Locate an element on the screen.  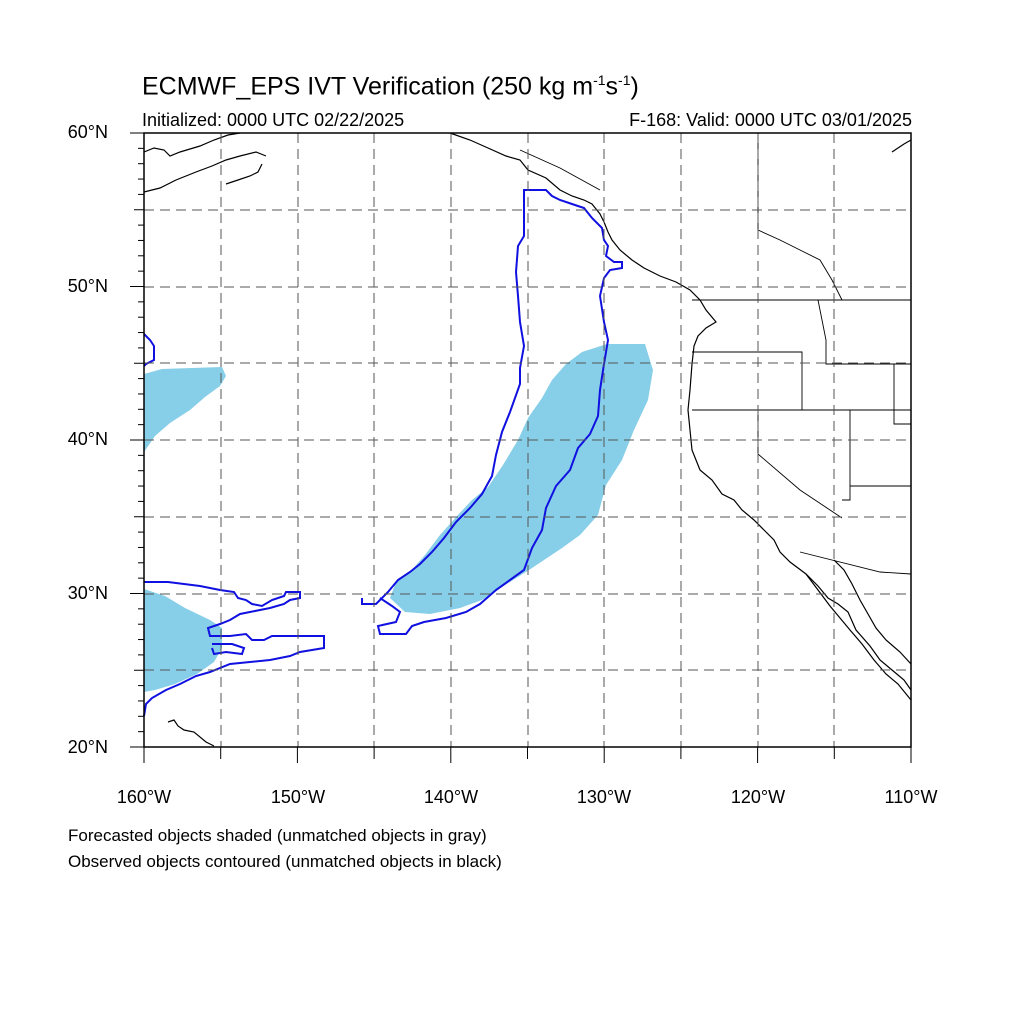
alaska-east-coast is located at coordinates (901, 146).